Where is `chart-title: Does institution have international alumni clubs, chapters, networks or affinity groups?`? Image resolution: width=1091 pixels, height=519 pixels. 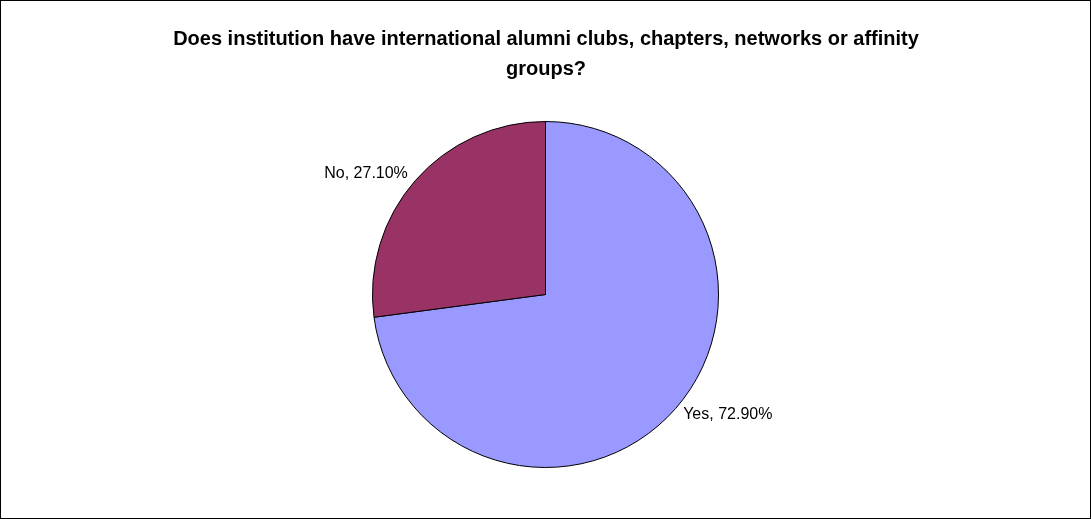
chart-title: Does institution have international alumni clubs, chapters, networks or affinity groups? is located at coordinates (546, 53).